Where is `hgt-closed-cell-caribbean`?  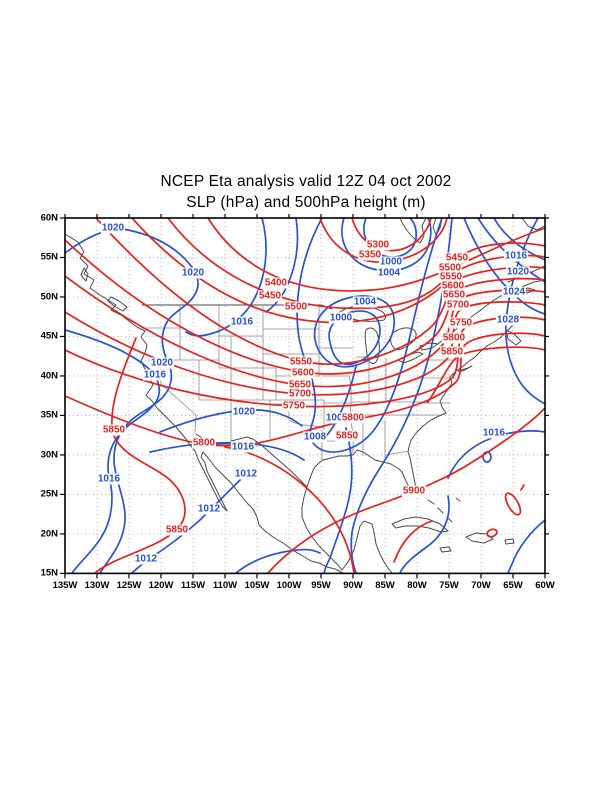
hgt-closed-cell-caribbean is located at coordinates (492, 533).